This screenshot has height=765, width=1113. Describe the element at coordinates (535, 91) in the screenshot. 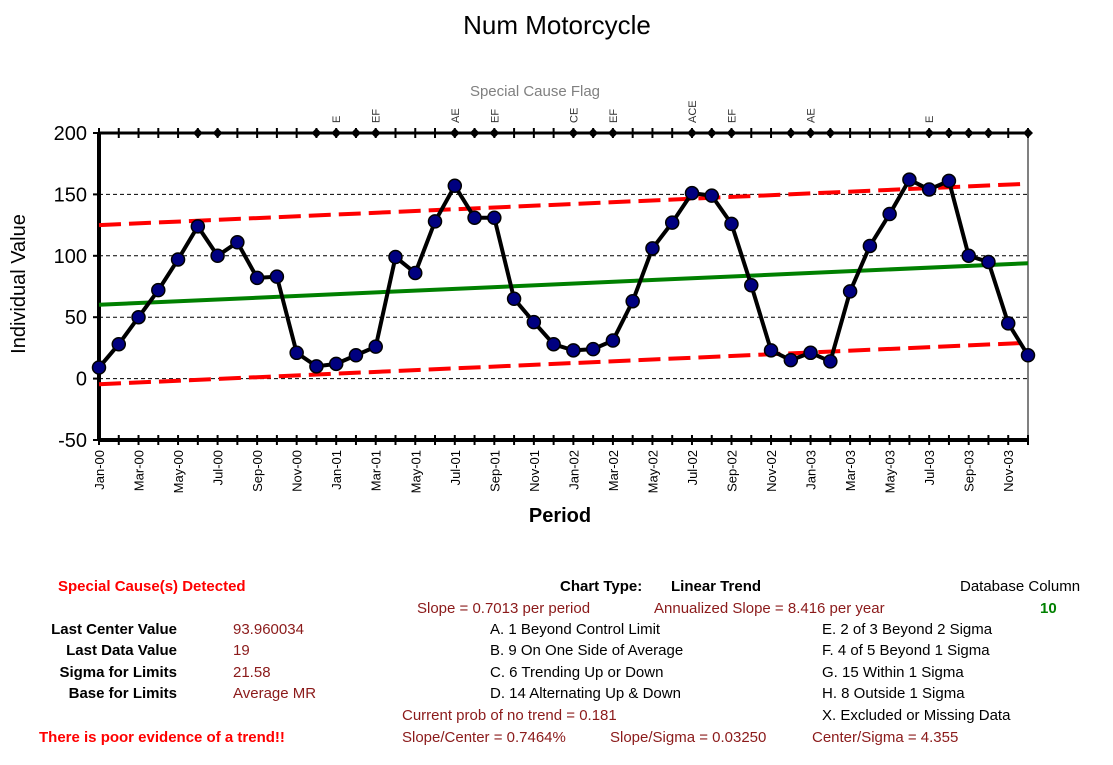

I see `special-cause-flag-label: Special Cause Flag` at that location.